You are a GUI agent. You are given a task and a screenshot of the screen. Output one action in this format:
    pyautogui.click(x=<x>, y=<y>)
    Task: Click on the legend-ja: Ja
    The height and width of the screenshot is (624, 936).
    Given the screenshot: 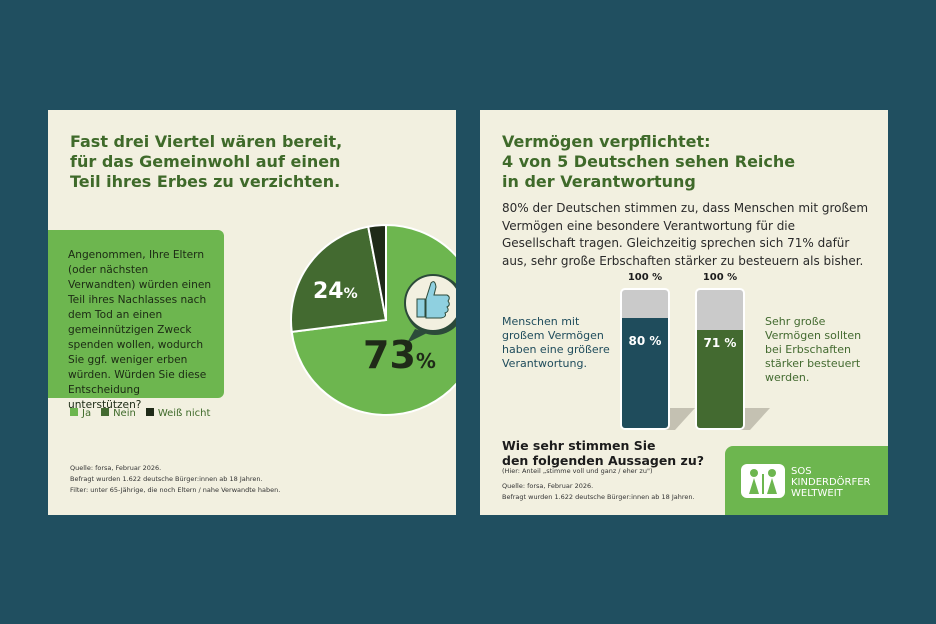 What is the action you would take?
    pyautogui.click(x=80, y=413)
    